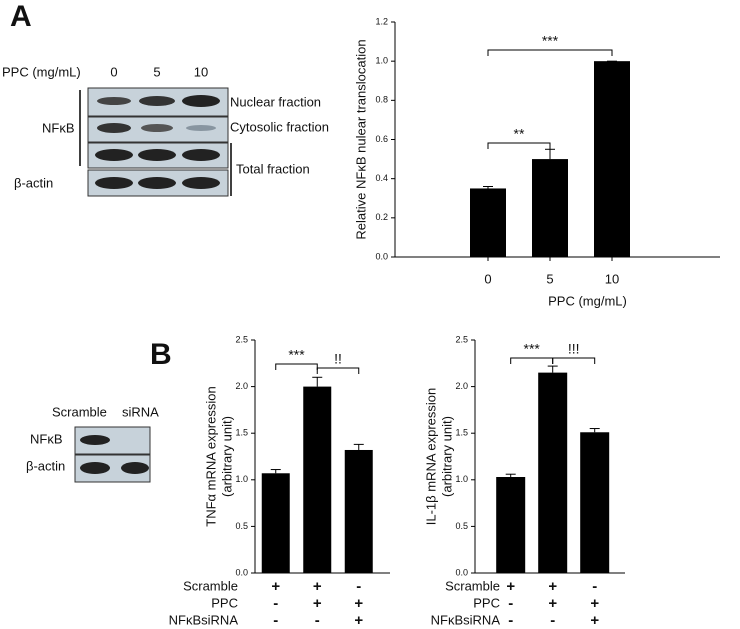  What do you see at coordinates (201, 71) in the screenshot?
I see `lane-label: 10` at bounding box center [201, 71].